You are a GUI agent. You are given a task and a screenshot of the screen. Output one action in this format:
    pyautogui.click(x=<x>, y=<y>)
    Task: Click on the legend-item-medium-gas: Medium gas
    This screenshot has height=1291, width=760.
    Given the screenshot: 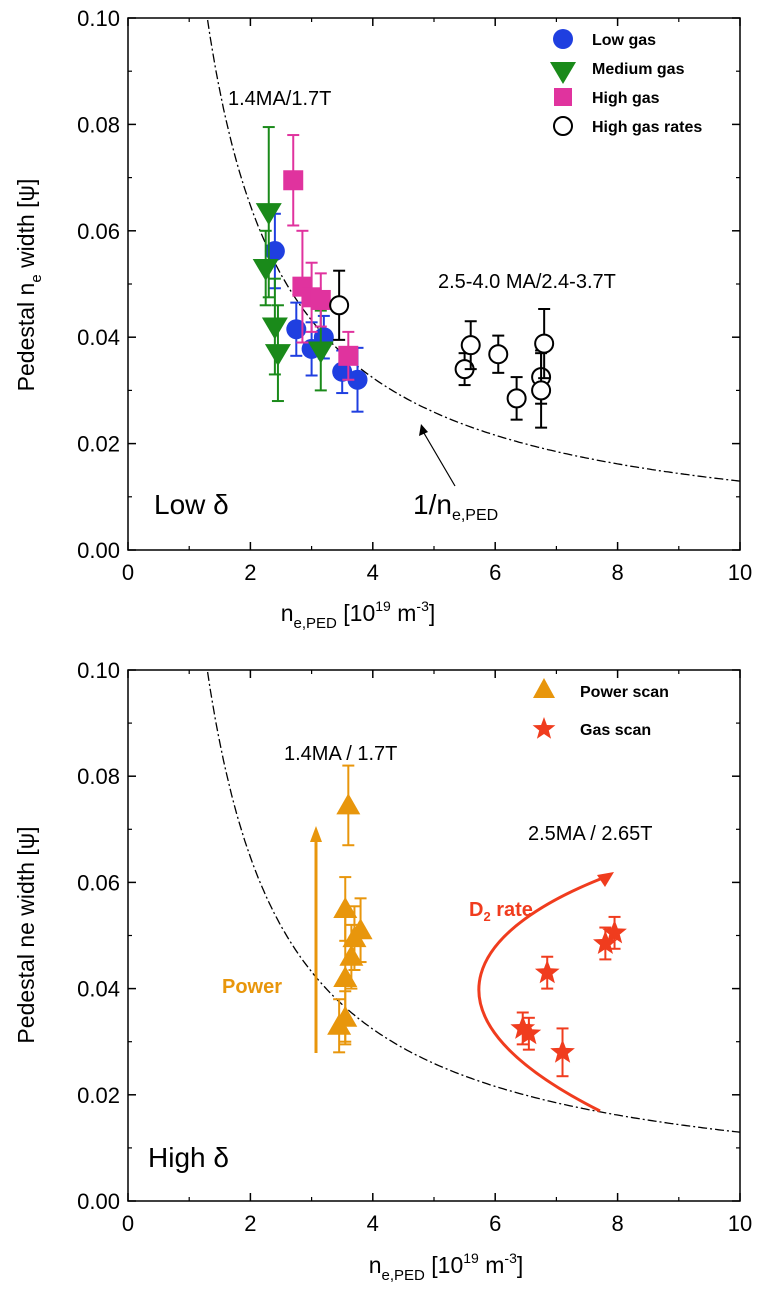 What is the action you would take?
    pyautogui.click(x=617, y=72)
    